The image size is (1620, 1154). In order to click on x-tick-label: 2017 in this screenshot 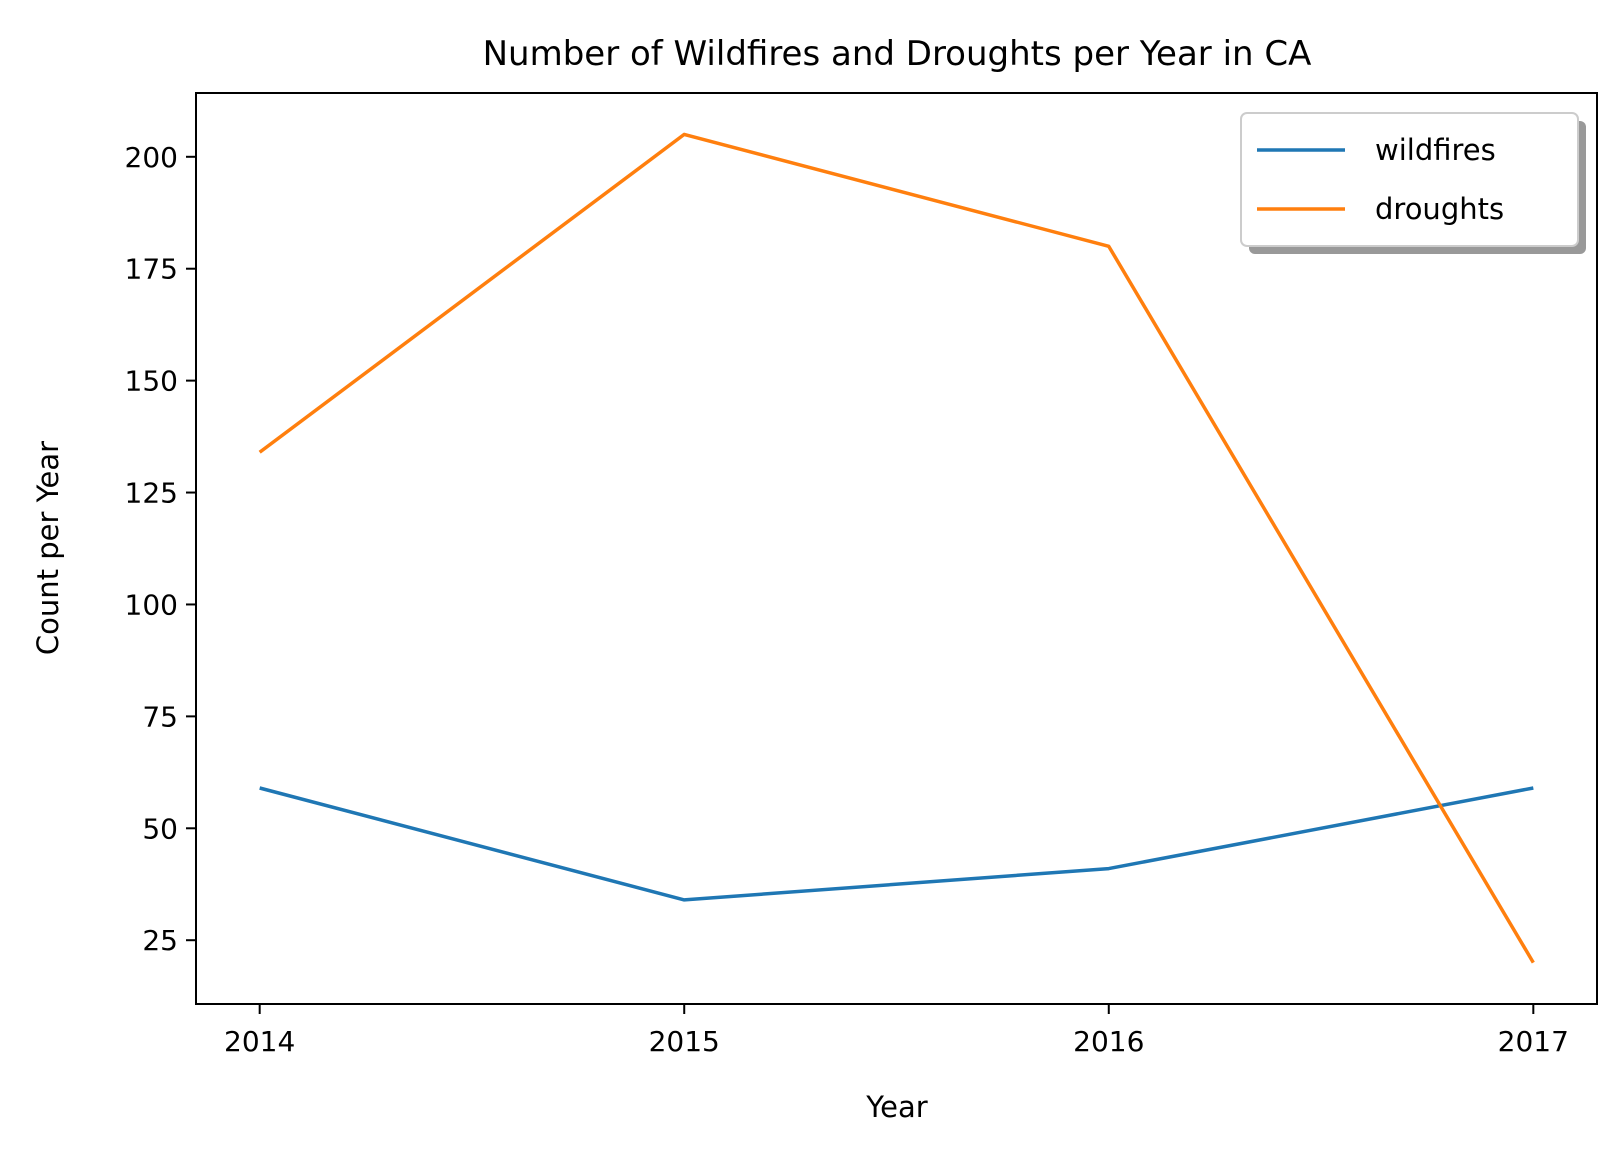, I will do `click(1533, 1041)`.